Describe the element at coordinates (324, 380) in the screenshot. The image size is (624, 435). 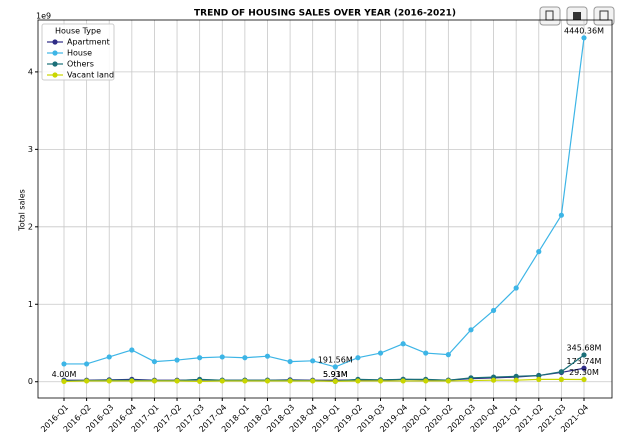
I see `series-line` at that location.